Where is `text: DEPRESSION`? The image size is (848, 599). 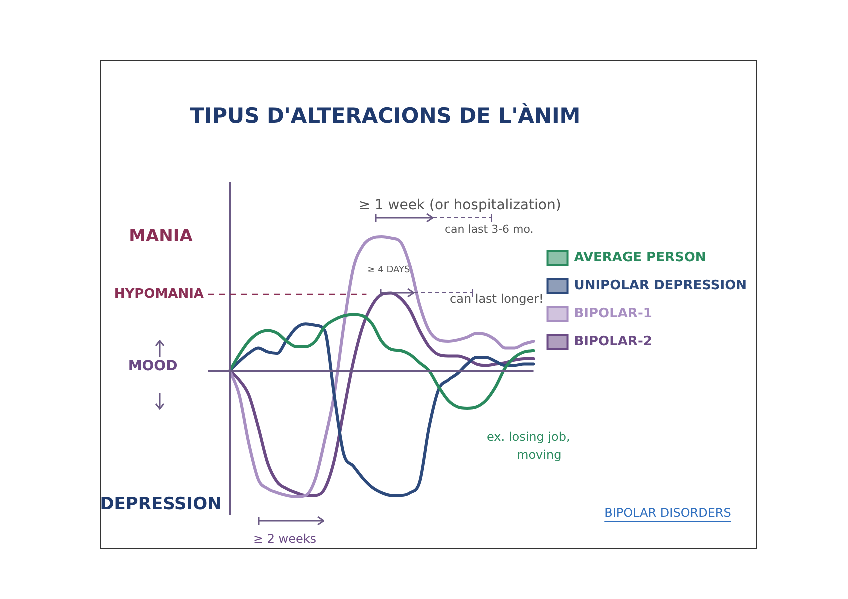
text: DEPRESSION is located at coordinates (161, 504).